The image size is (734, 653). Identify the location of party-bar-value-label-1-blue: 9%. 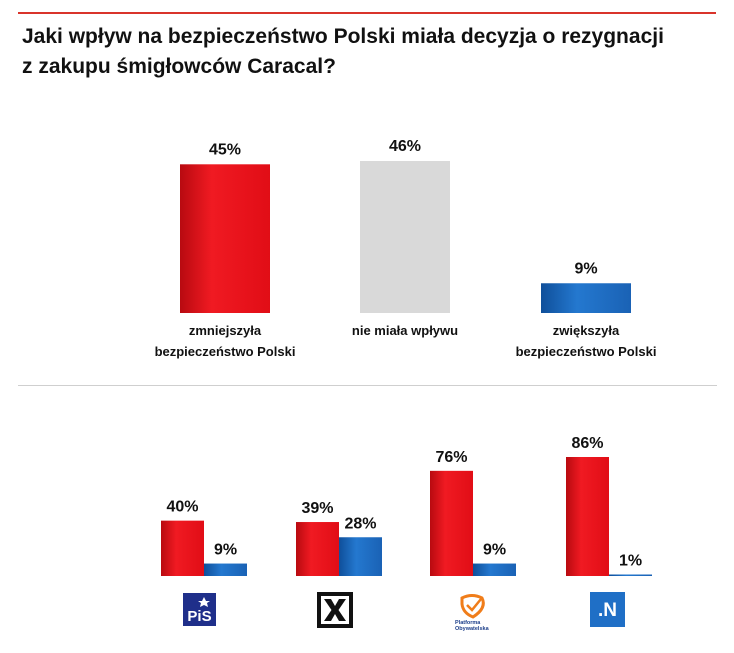
(225, 550).